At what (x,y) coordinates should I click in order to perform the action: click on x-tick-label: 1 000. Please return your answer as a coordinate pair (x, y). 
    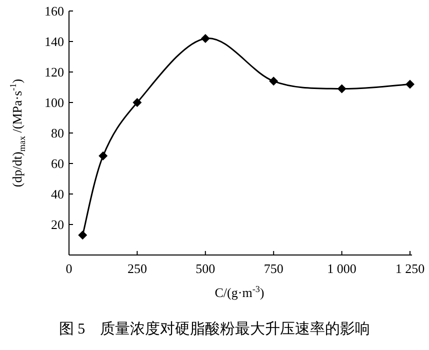
    Looking at the image, I should click on (341, 268).